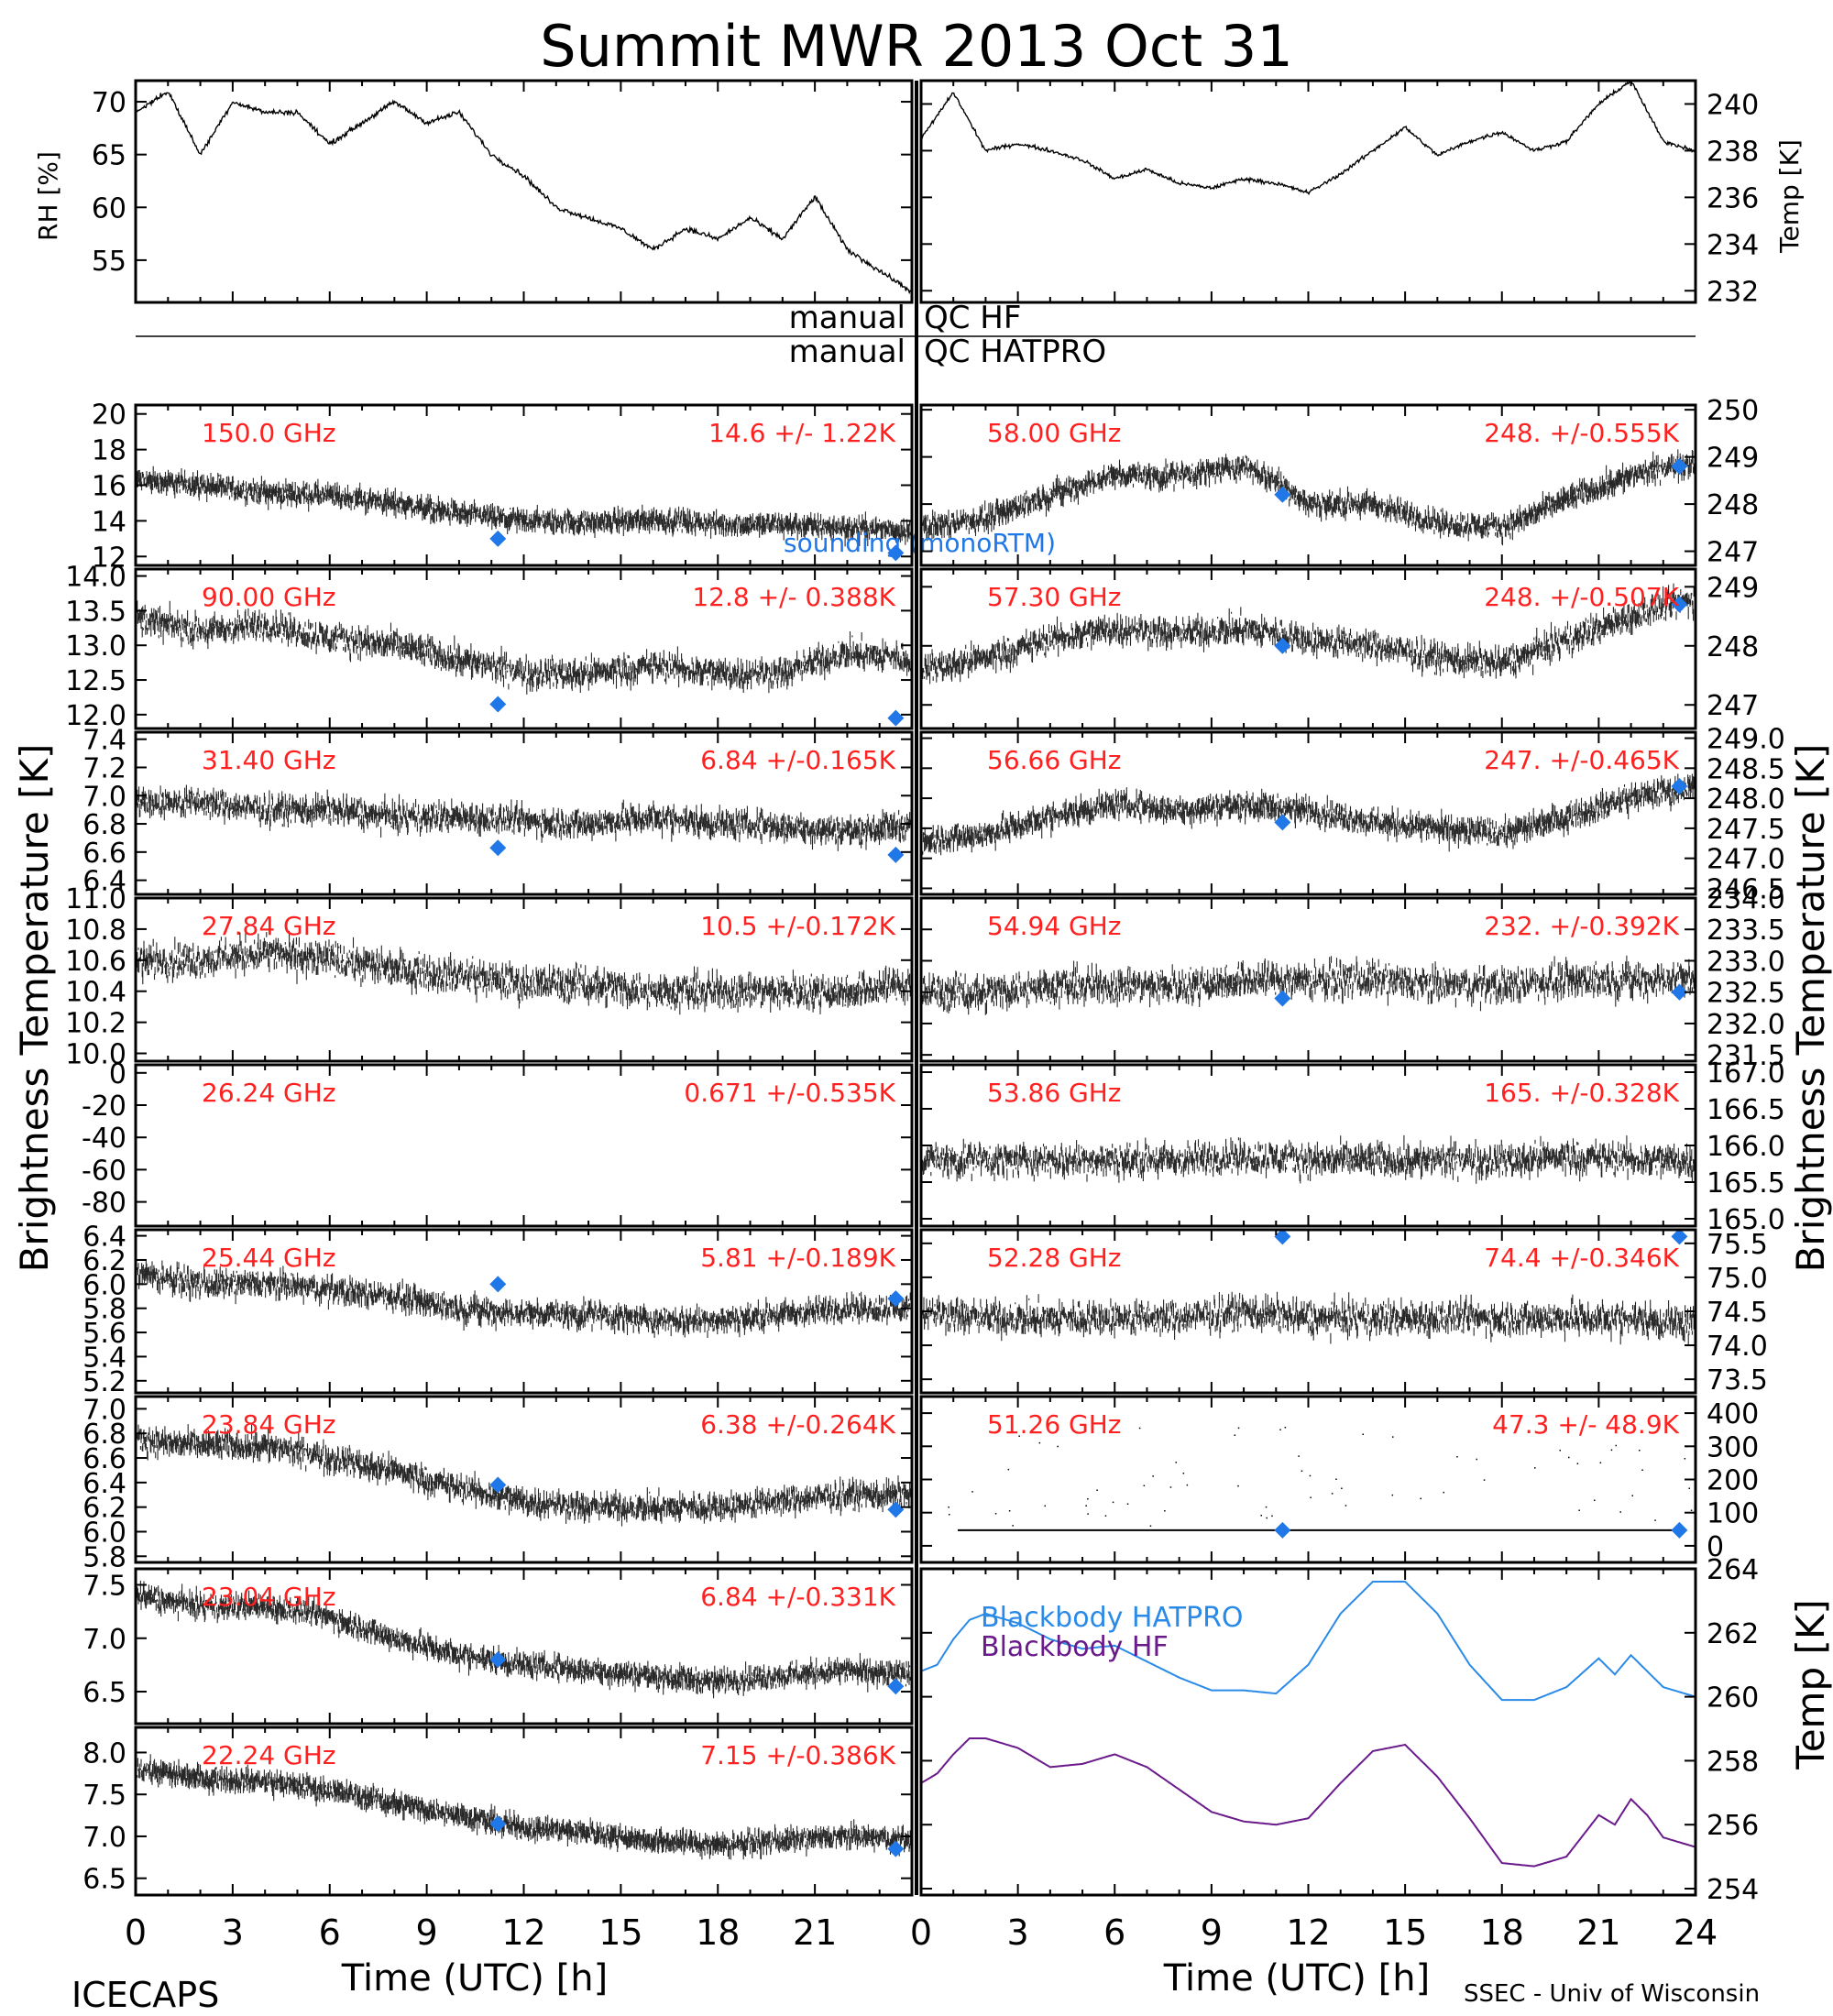 The height and width of the screenshot is (2016, 1833). Describe the element at coordinates (104, 1204) in the screenshot. I see `y-tick-label: -80` at that location.